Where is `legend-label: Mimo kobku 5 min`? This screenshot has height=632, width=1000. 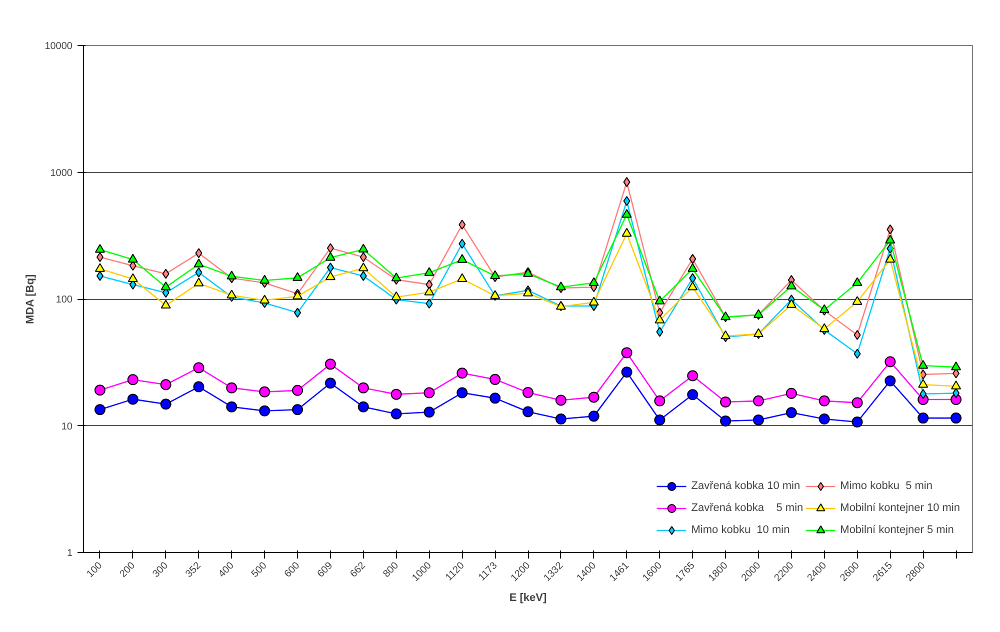
legend-label: Mimo kobku 5 min is located at coordinates (886, 486).